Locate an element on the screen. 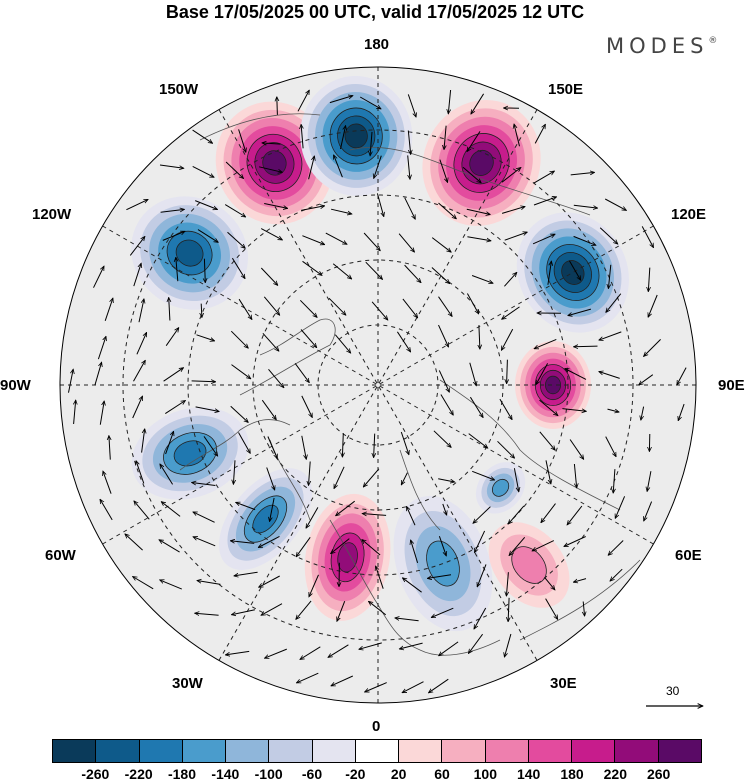  lon-label-90w: 90W is located at coordinates (15, 385).